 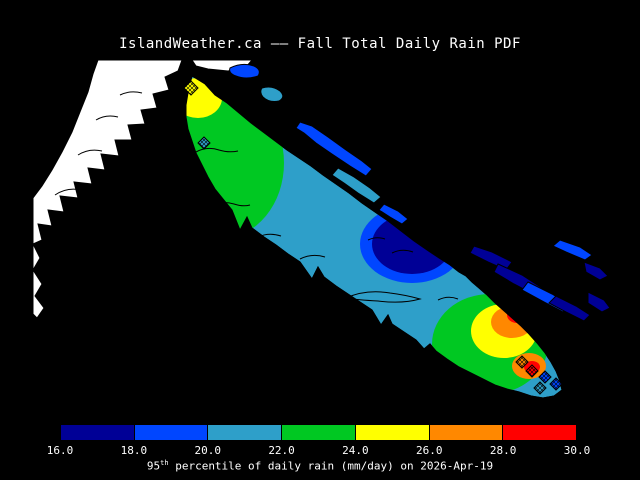 I want to click on colorbar-tick: 20.0, so click(x=207, y=450).